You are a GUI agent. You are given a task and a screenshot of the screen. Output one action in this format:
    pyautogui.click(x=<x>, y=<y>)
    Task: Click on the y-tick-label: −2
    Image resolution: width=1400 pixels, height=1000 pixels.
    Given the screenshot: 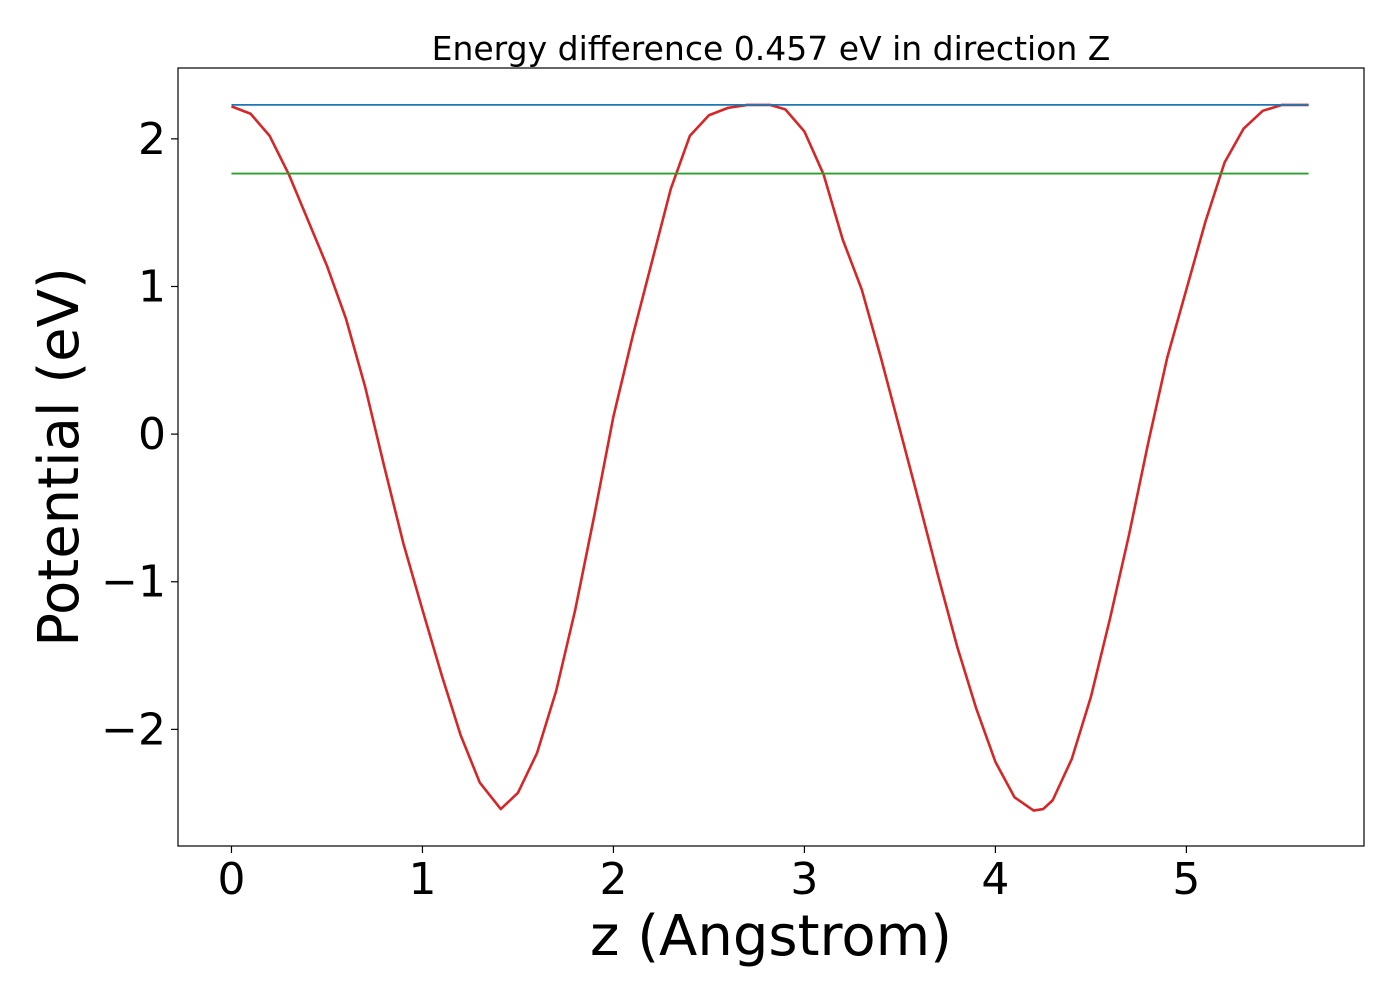 What is the action you would take?
    pyautogui.click(x=133, y=729)
    